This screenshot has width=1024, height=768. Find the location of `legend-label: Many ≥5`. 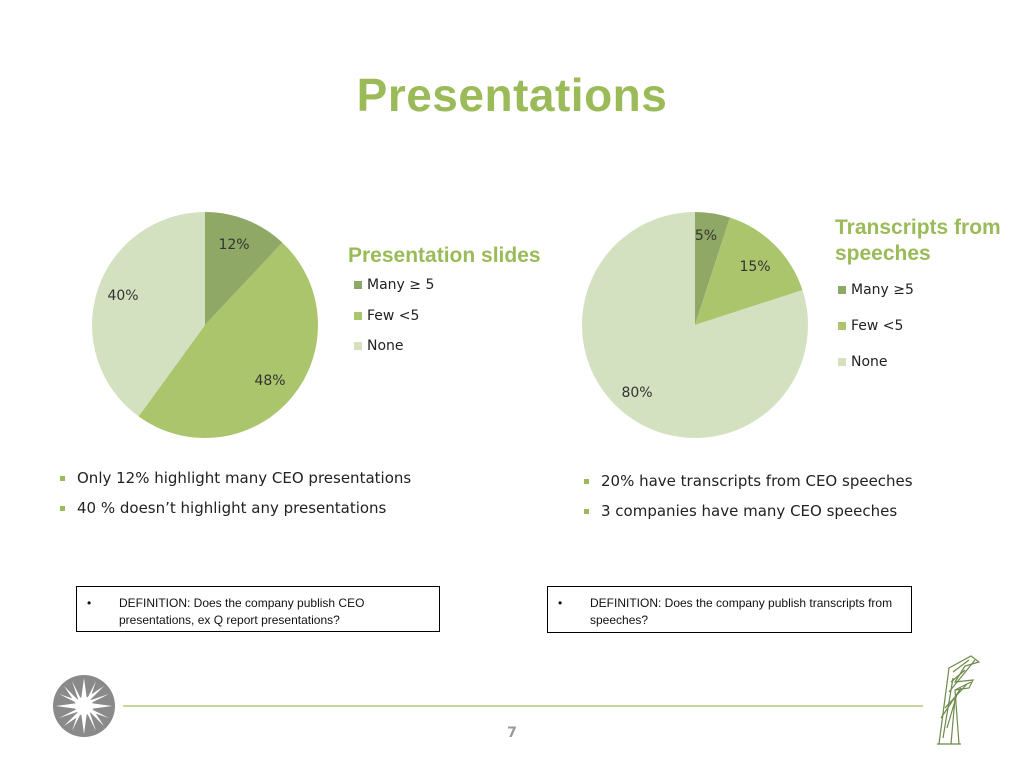

legend-label: Many ≥5 is located at coordinates (882, 290).